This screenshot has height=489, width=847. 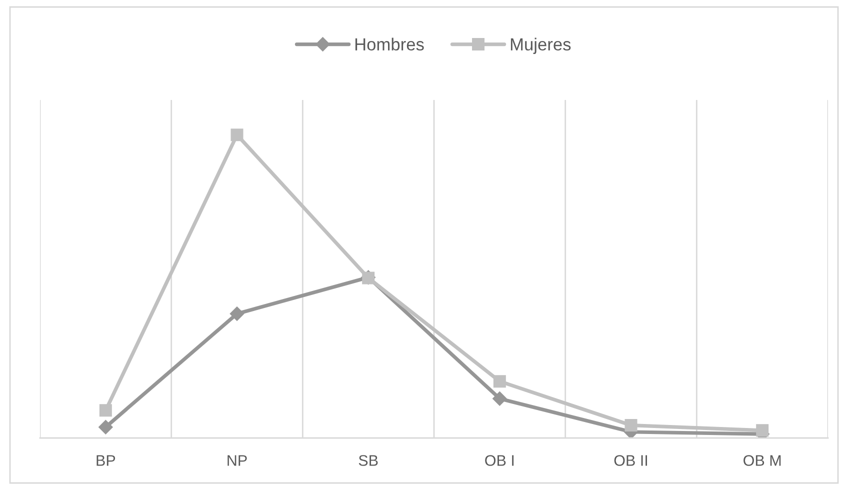 What do you see at coordinates (762, 460) in the screenshot?
I see `x-tick-label: OB M` at bounding box center [762, 460].